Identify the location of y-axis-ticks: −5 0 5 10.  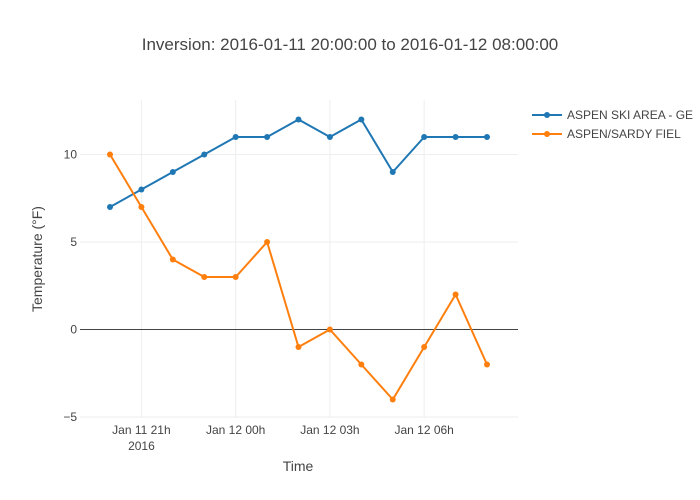
(70, 286).